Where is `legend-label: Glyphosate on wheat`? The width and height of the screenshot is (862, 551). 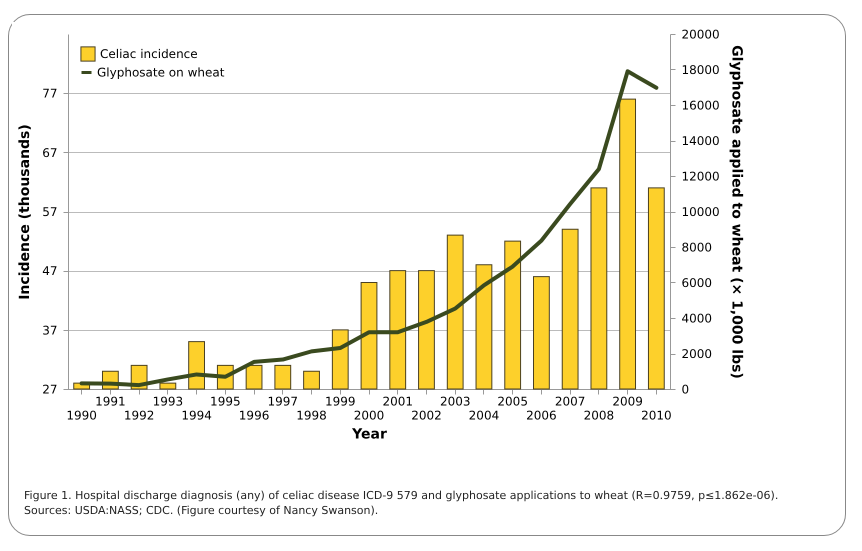
legend-label: Glyphosate on wheat is located at coordinates (161, 73).